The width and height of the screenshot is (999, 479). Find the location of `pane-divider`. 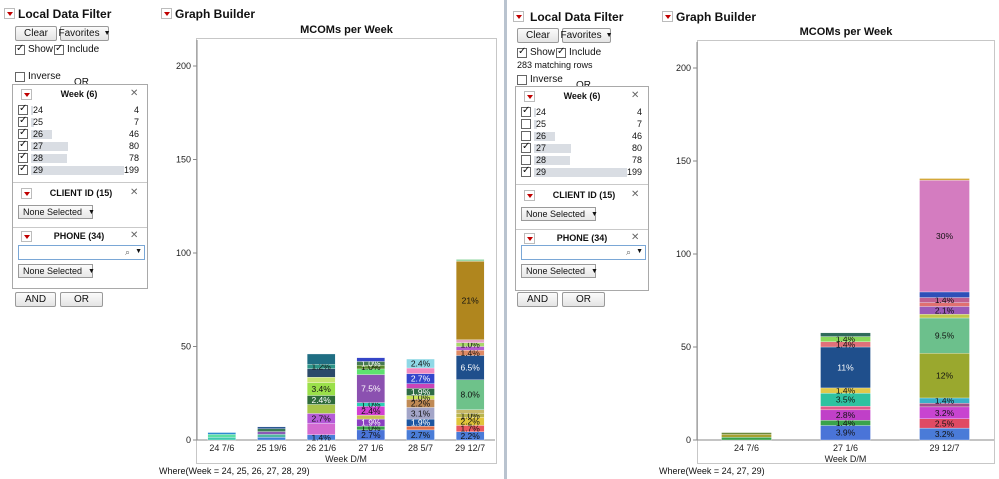

pane-divider is located at coordinates (505, 239).